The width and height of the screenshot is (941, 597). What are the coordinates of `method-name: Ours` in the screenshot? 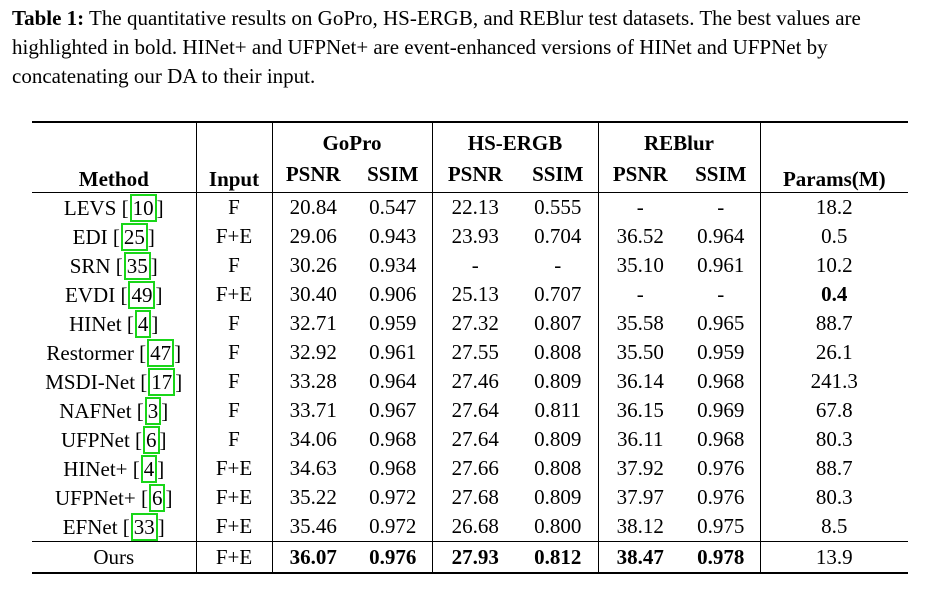 It's located at (114, 557).